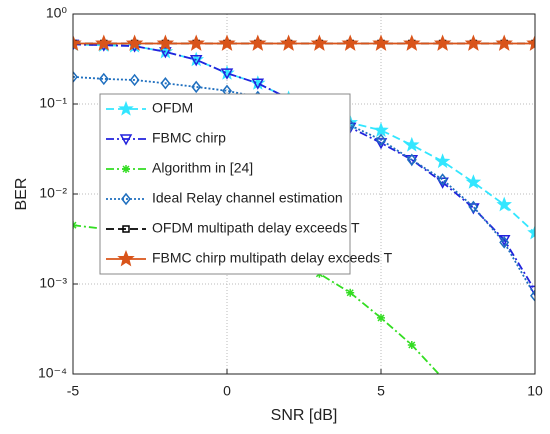 The height and width of the screenshot is (434, 550). Describe the element at coordinates (272, 258) in the screenshot. I see `legend-label: FBMC chirp multipath delay exceeds T` at that location.